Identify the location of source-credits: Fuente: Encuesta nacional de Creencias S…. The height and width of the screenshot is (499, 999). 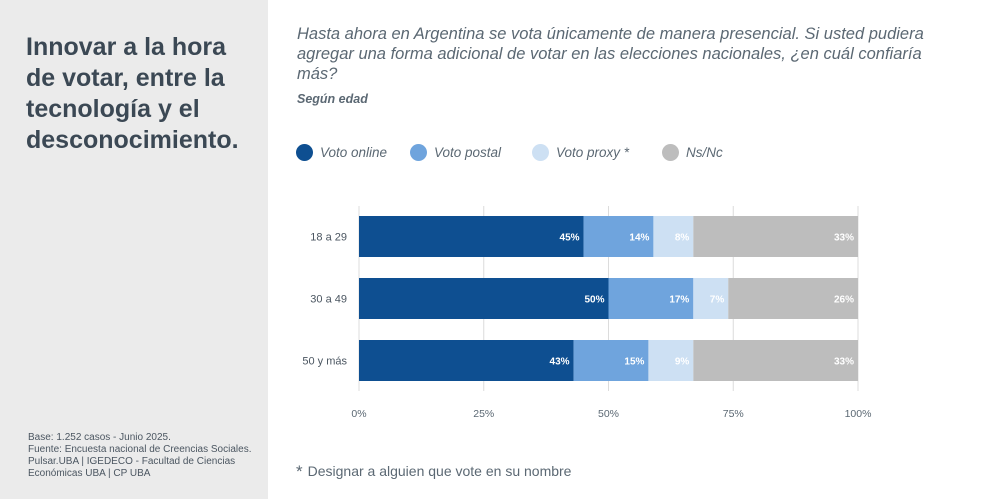
(140, 461).